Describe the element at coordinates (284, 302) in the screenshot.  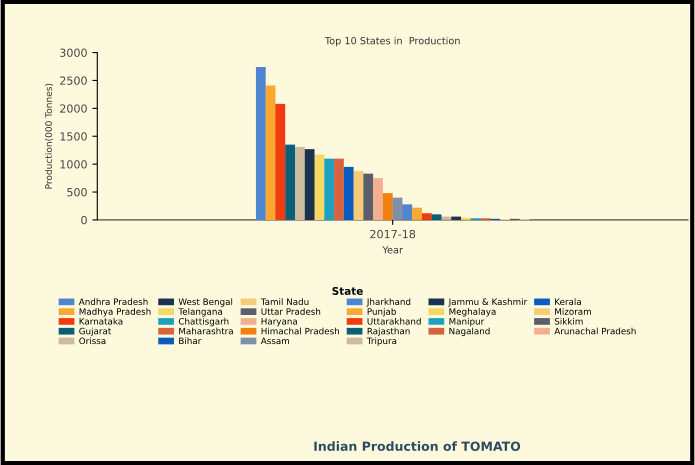
I see `legend-label: Tamil Nadu` at that location.